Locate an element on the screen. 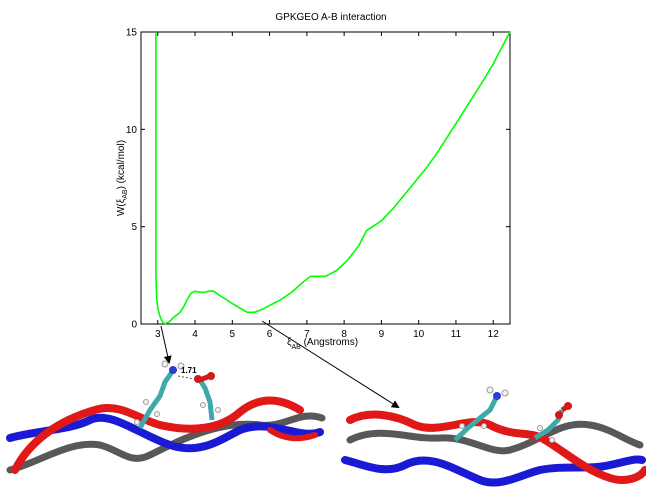  ribbon-red-right is located at coordinates (496, 447).